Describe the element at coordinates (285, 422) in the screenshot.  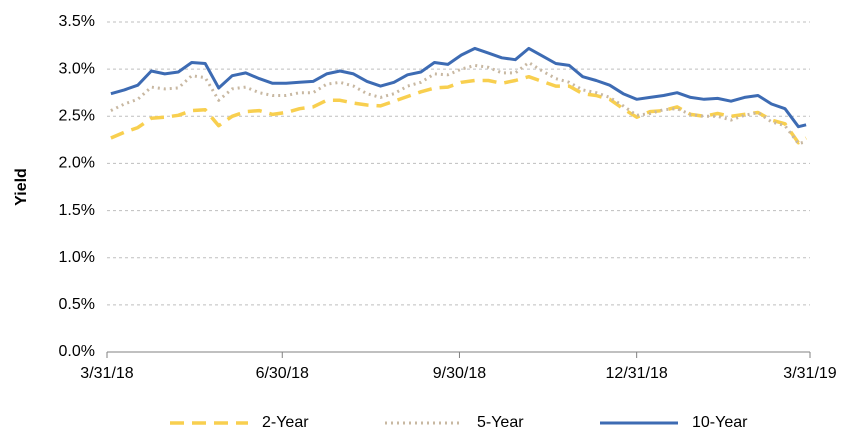
I see `legend-label: 2-Year` at that location.